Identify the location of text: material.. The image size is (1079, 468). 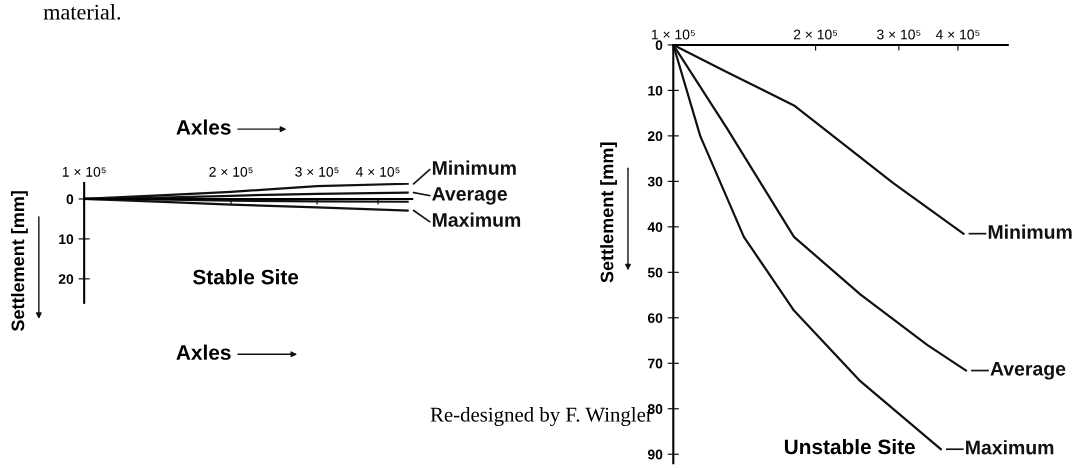
(82, 11).